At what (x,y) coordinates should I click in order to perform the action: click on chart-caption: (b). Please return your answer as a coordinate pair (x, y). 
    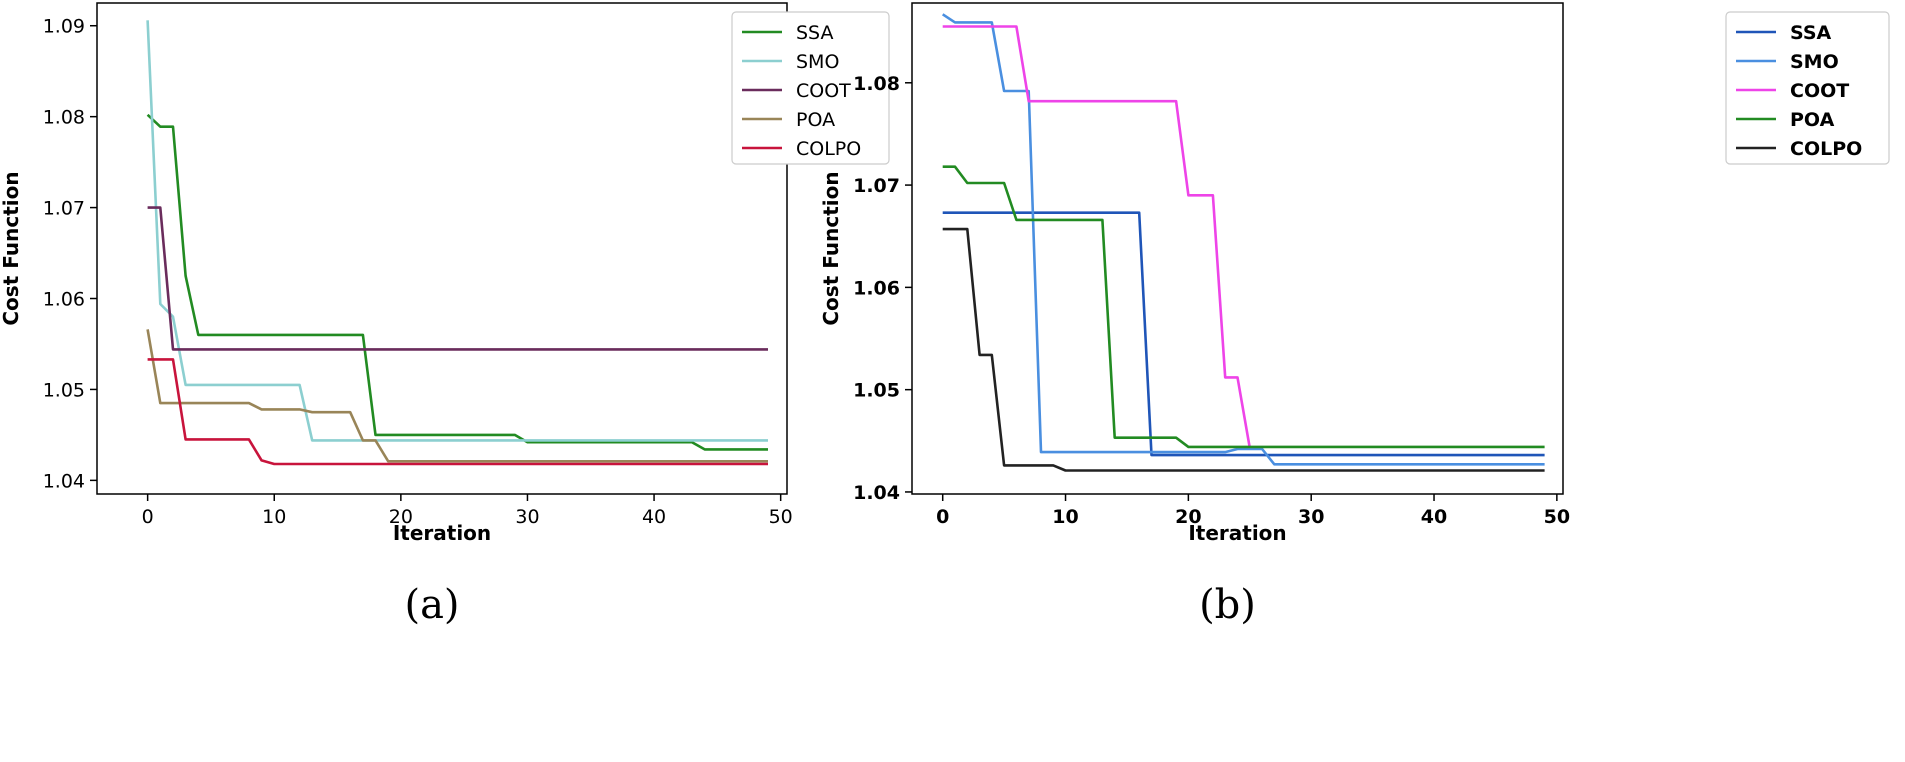
    Looking at the image, I should click on (1227, 605).